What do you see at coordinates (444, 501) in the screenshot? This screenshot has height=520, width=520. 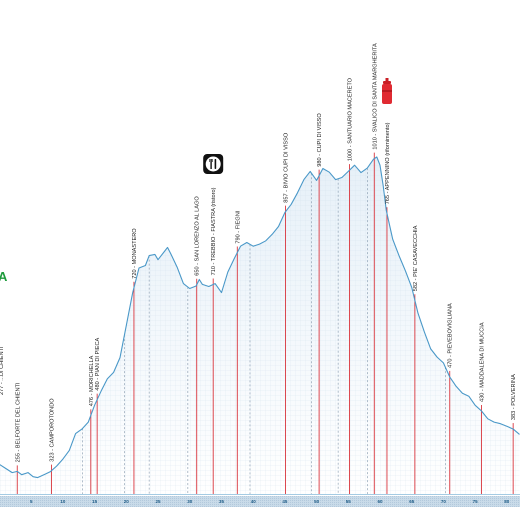 I see `km-tick-label: 70` at bounding box center [444, 501].